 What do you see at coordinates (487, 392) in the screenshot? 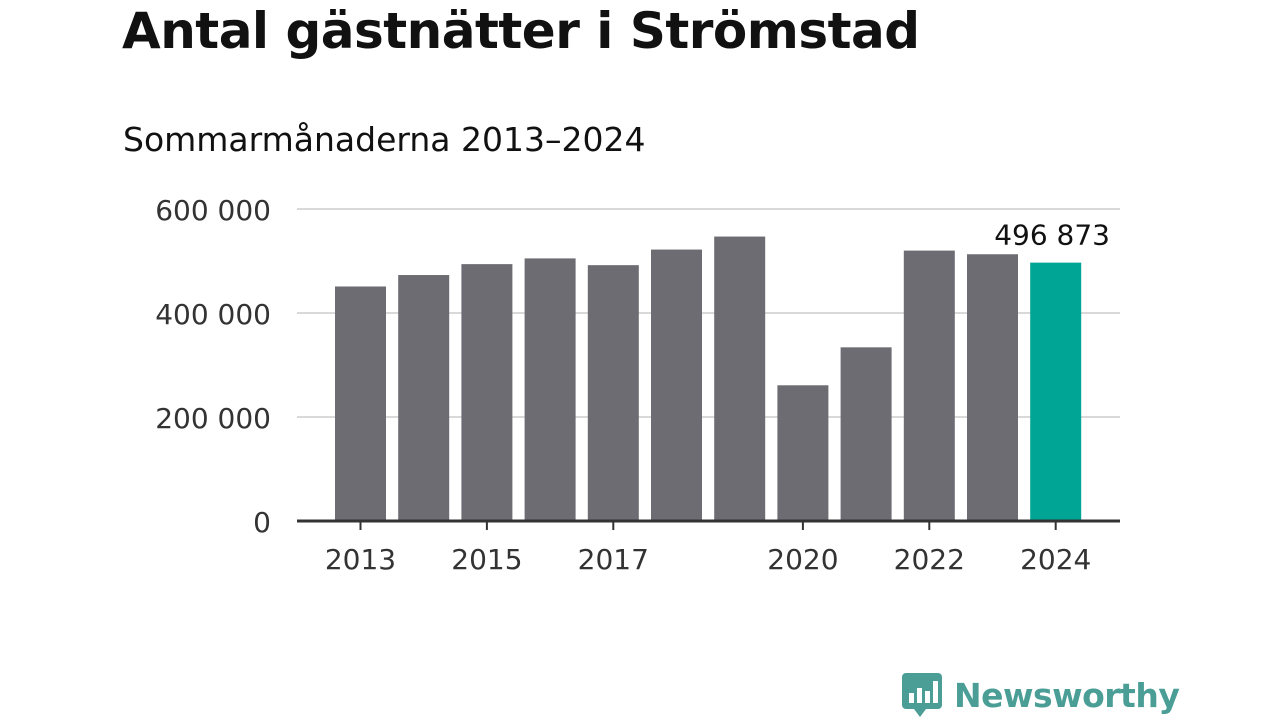
I see `bar-2015` at bounding box center [487, 392].